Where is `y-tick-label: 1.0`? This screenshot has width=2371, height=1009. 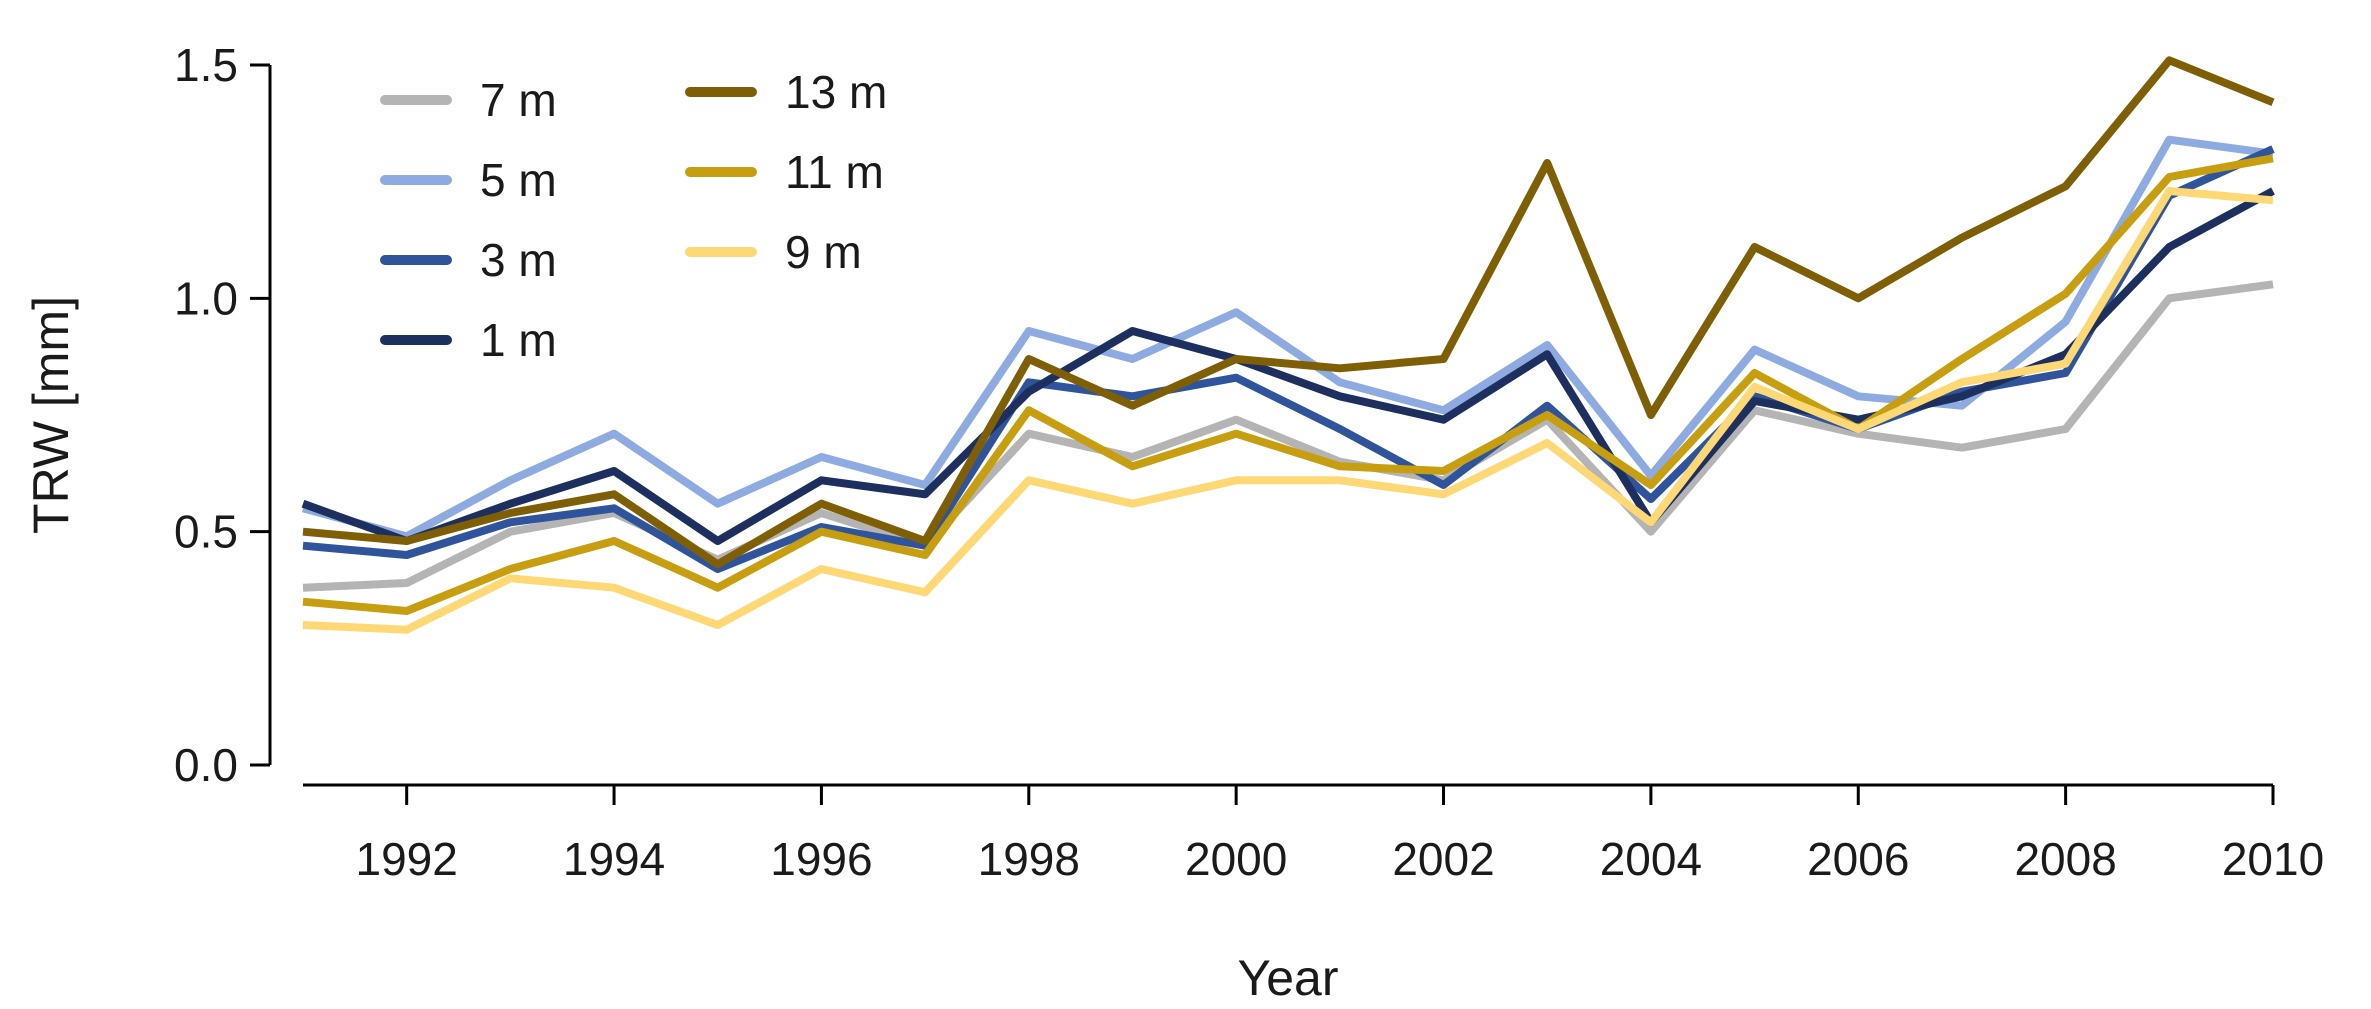
y-tick-label: 1.0 is located at coordinates (206, 298).